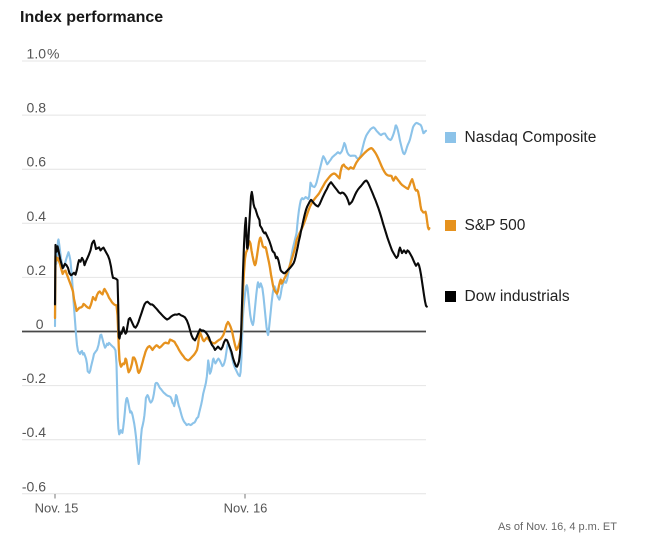 This screenshot has width=667, height=541. I want to click on svg-text: -0.6, so click(34, 486).